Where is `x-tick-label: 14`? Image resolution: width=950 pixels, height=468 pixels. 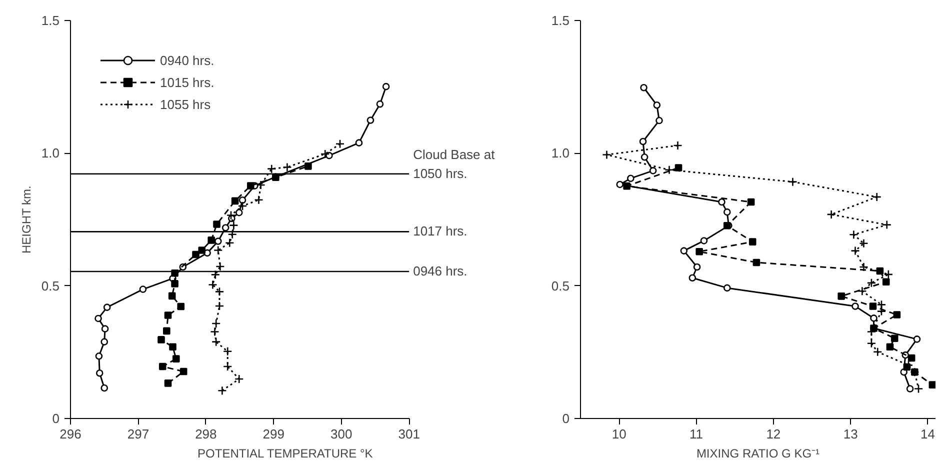 x-tick-label: 14 is located at coordinates (928, 434).